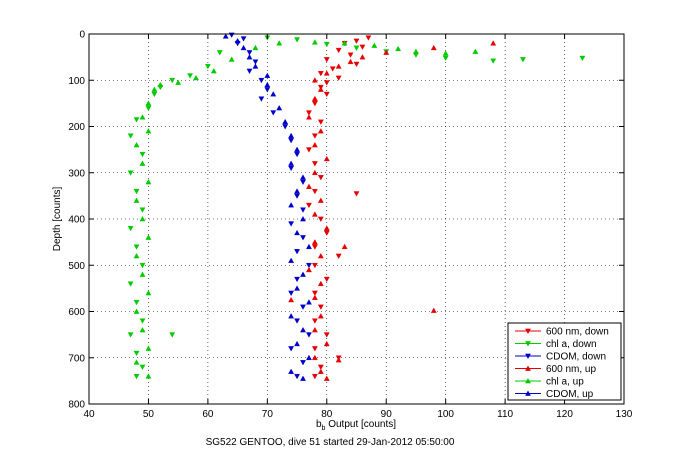 This screenshot has width=681, height=454. Describe the element at coordinates (562, 332) in the screenshot. I see `legend-entry: 600 nm, down` at that location.